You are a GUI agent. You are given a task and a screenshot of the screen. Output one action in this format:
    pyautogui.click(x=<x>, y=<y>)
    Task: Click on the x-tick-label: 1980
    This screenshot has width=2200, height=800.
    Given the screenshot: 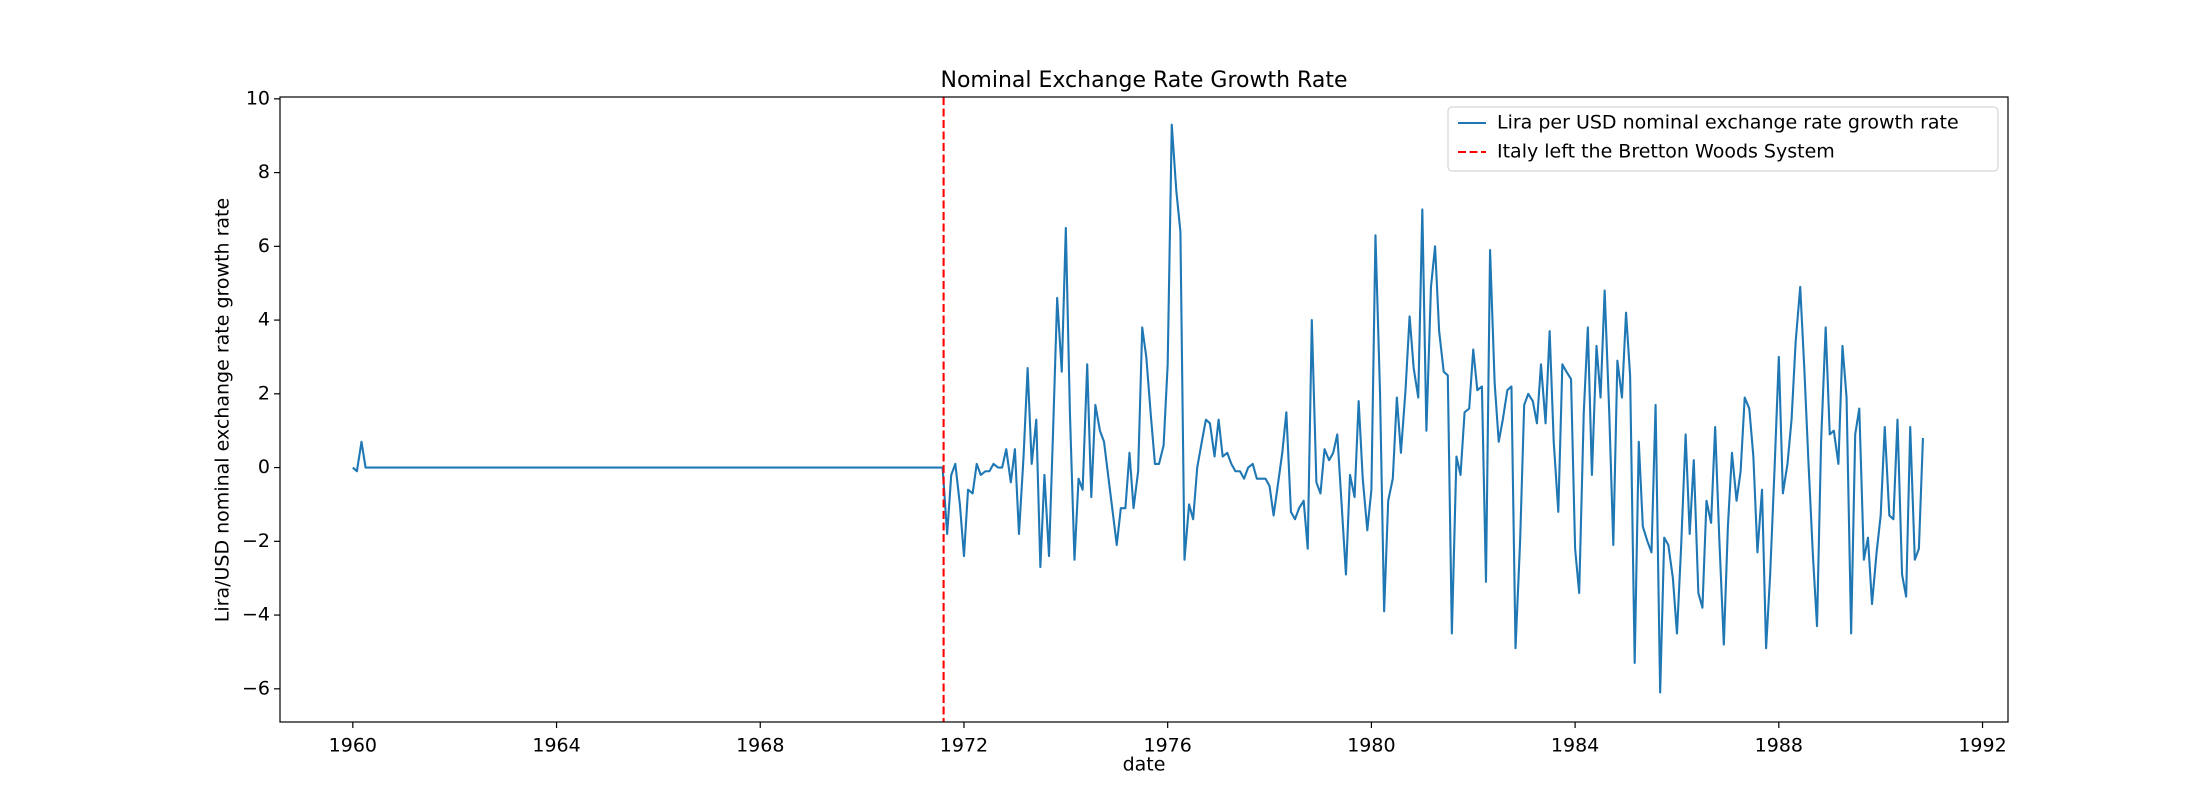 What is the action you would take?
    pyautogui.click(x=1371, y=746)
    